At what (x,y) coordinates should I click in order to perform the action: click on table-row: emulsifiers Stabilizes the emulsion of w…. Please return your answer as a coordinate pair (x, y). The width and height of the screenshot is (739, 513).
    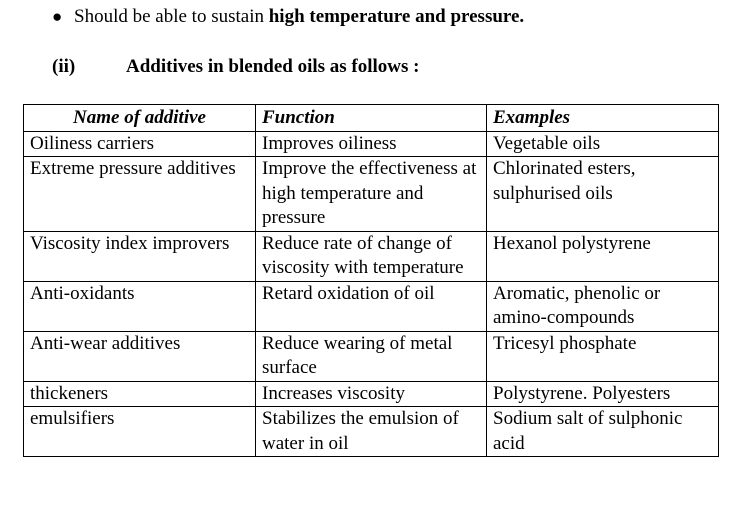
    Looking at the image, I should click on (371, 431).